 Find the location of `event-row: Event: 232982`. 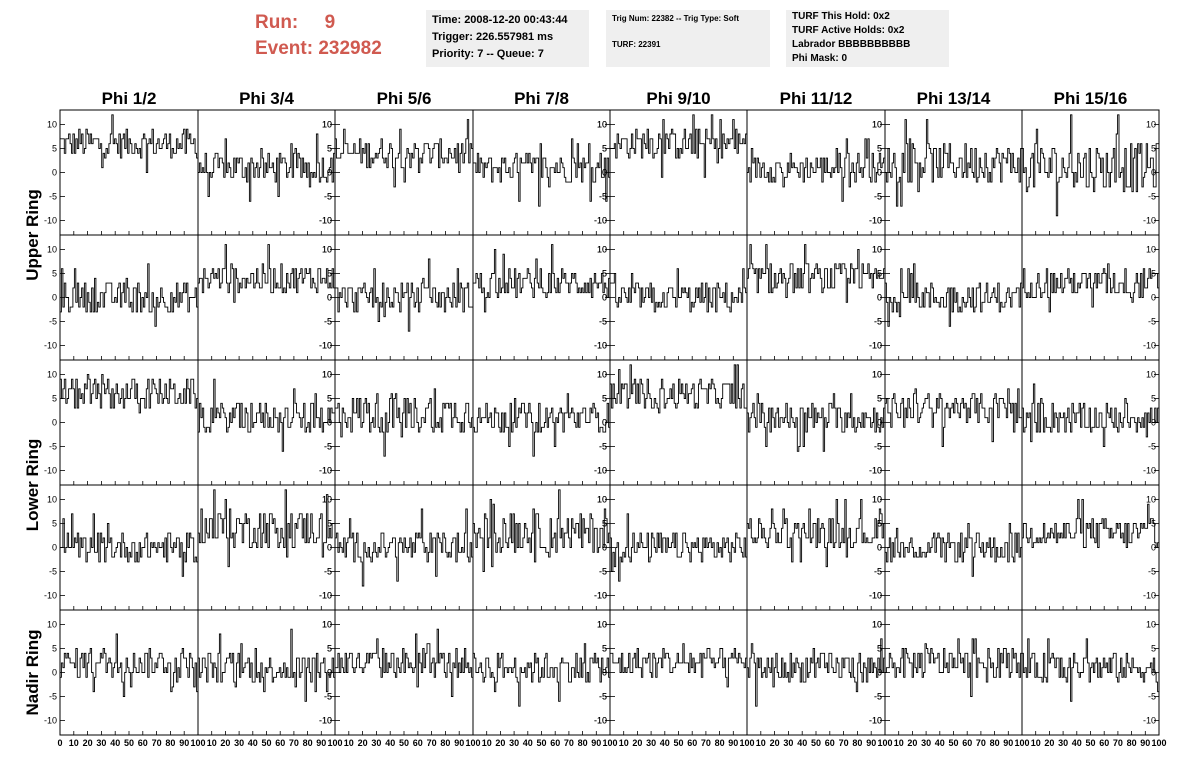

event-row: Event: 232982 is located at coordinates (318, 49).